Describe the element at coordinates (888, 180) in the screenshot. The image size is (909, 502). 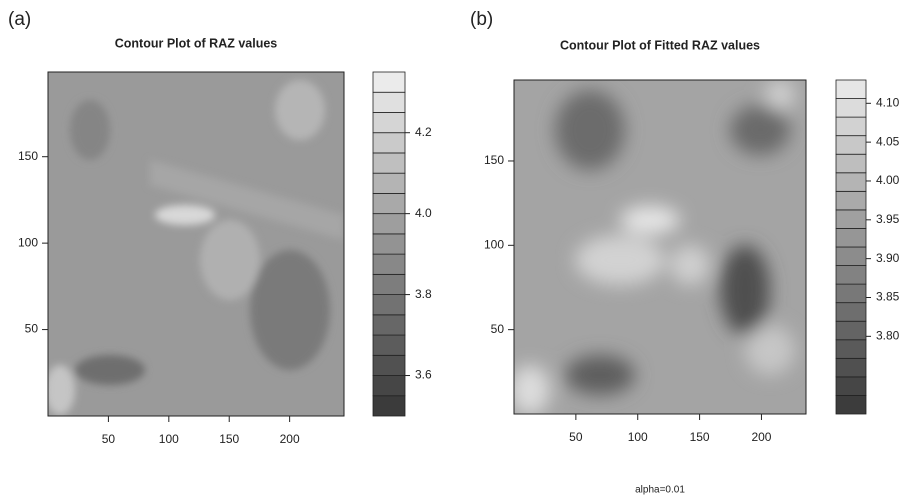
I see `colorbar-tick-label: 4.00` at that location.